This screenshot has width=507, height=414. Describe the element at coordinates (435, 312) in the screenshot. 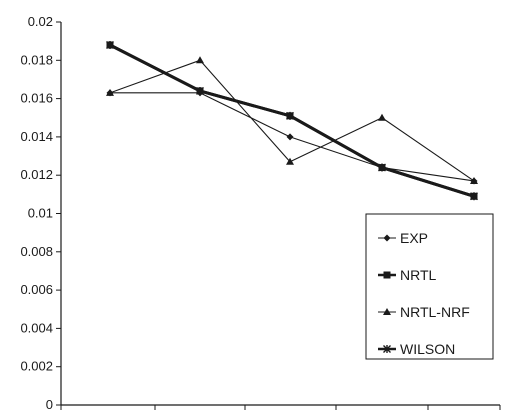

I see `legend-label-nrtl-nrf: NRTL-NRF` at that location.